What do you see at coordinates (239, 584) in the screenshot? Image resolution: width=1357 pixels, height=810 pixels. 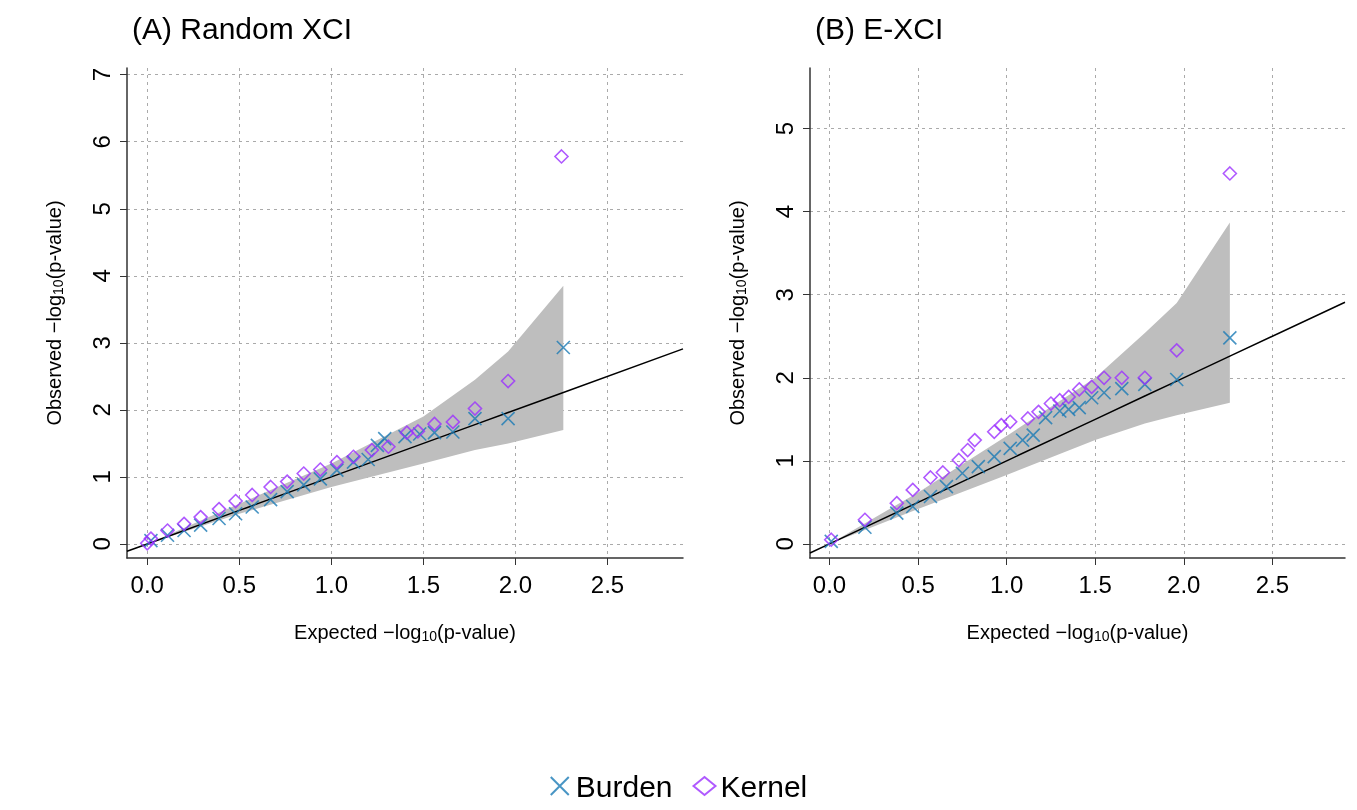 I see `x-tick-label: 0.5` at bounding box center [239, 584].